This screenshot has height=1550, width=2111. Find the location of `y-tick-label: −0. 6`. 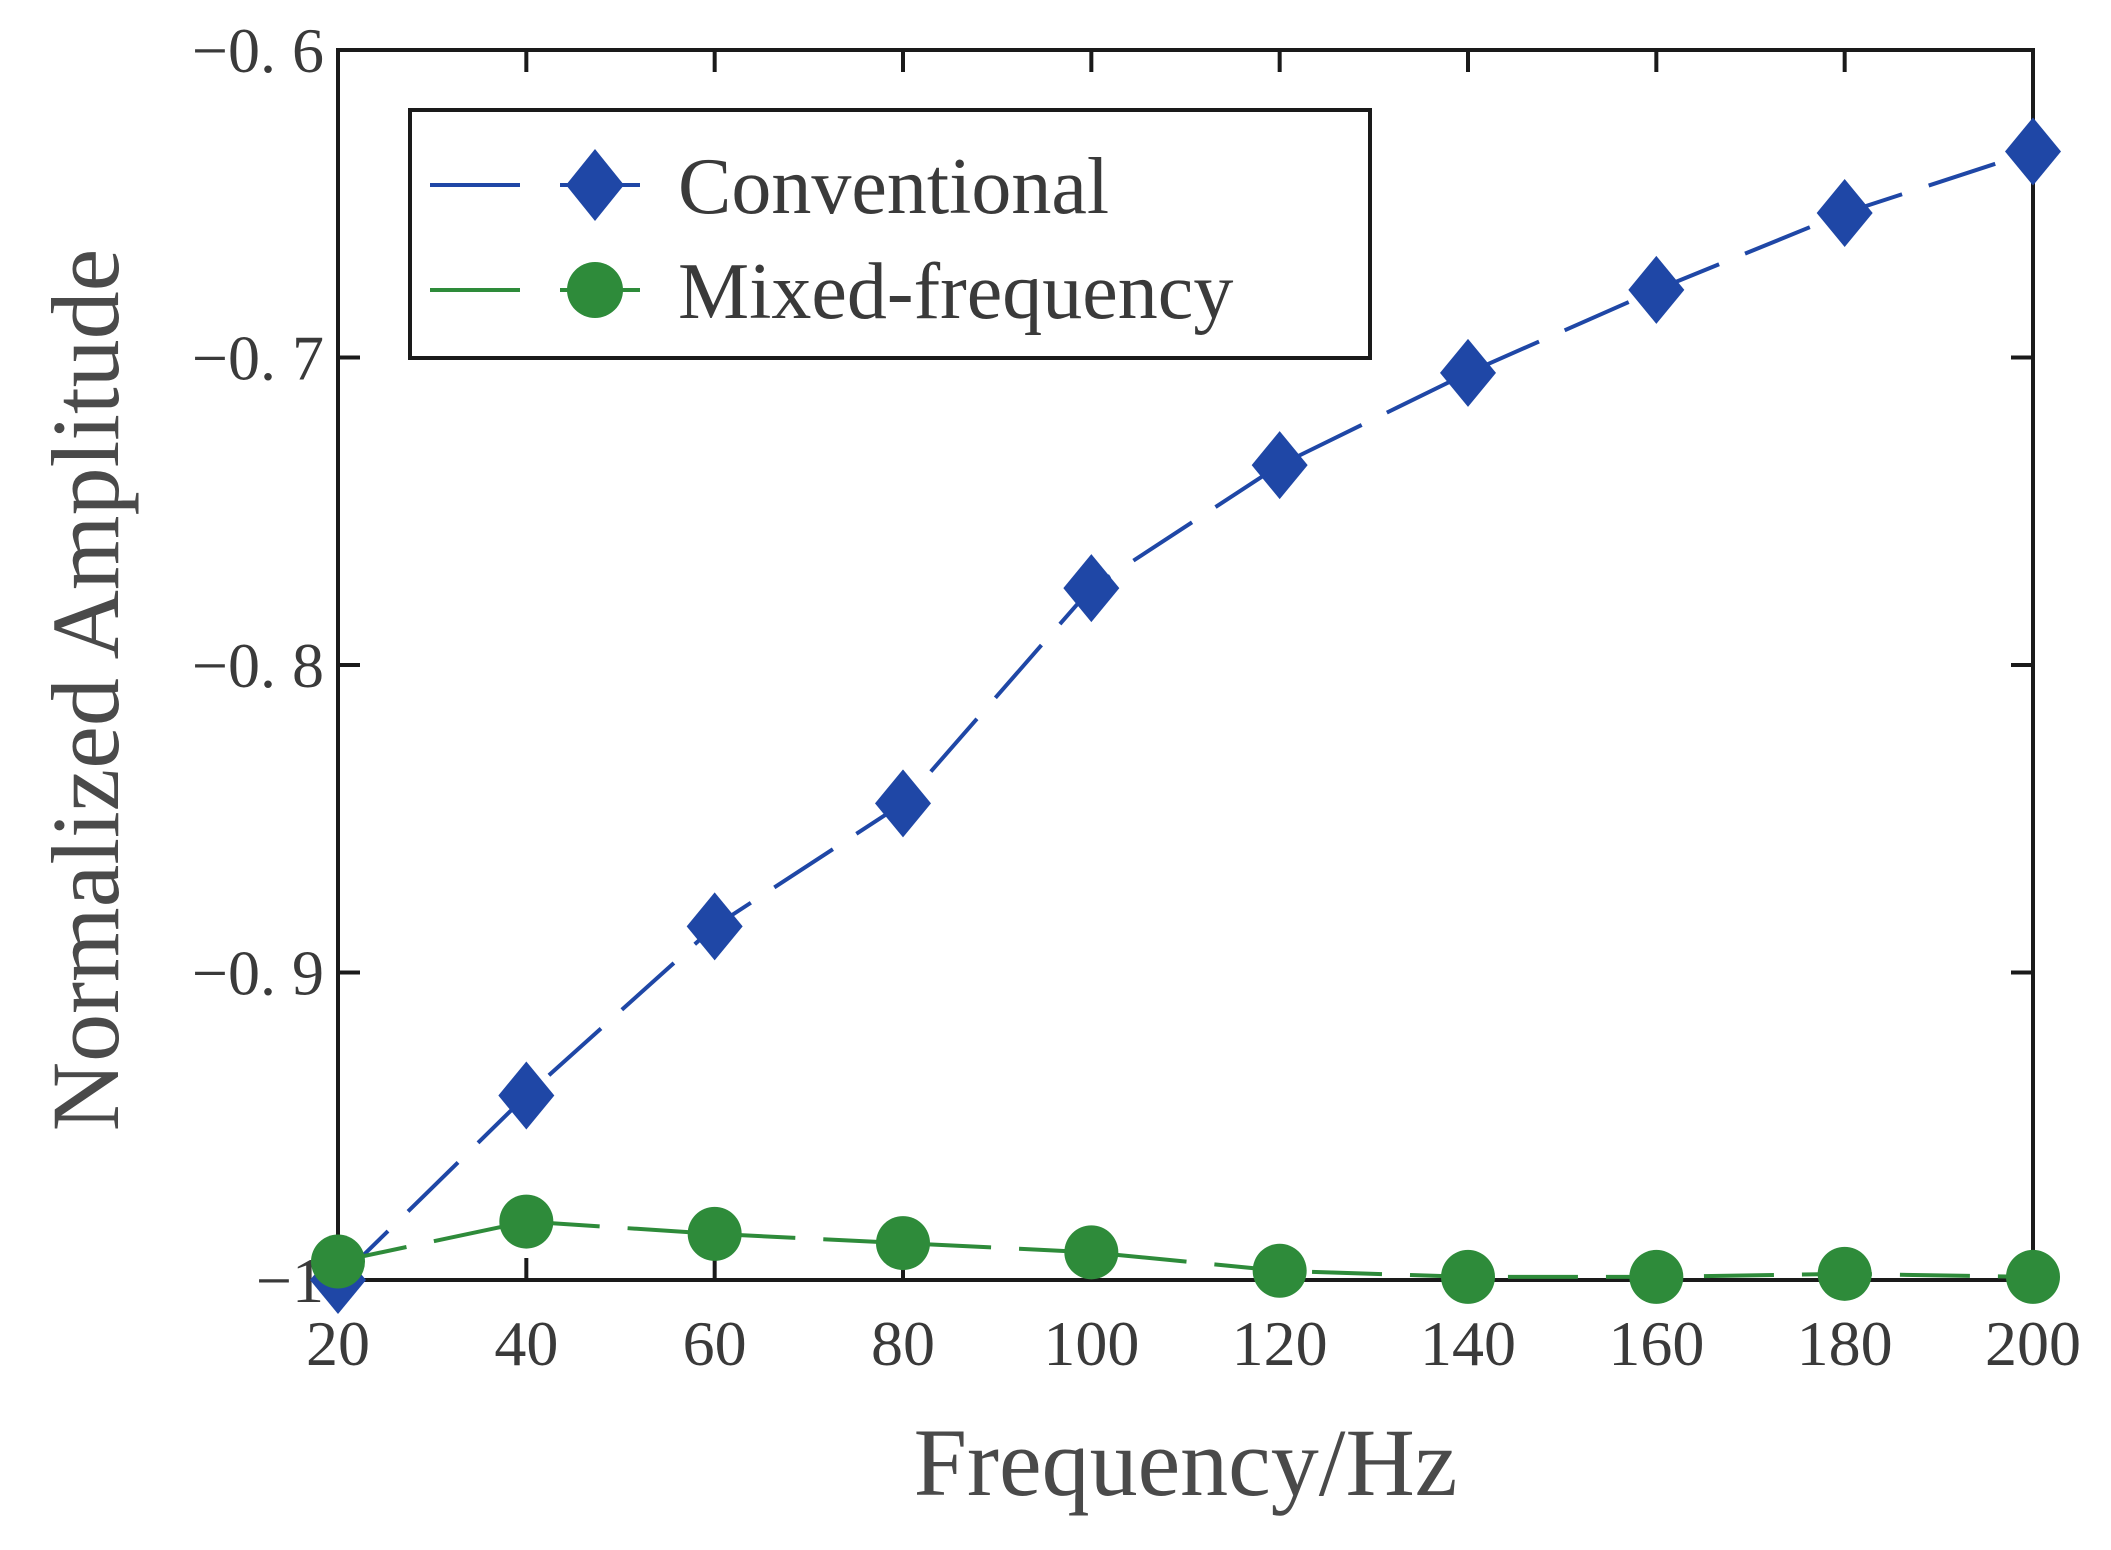

y-tick-label: −0. 6 is located at coordinates (258, 50).